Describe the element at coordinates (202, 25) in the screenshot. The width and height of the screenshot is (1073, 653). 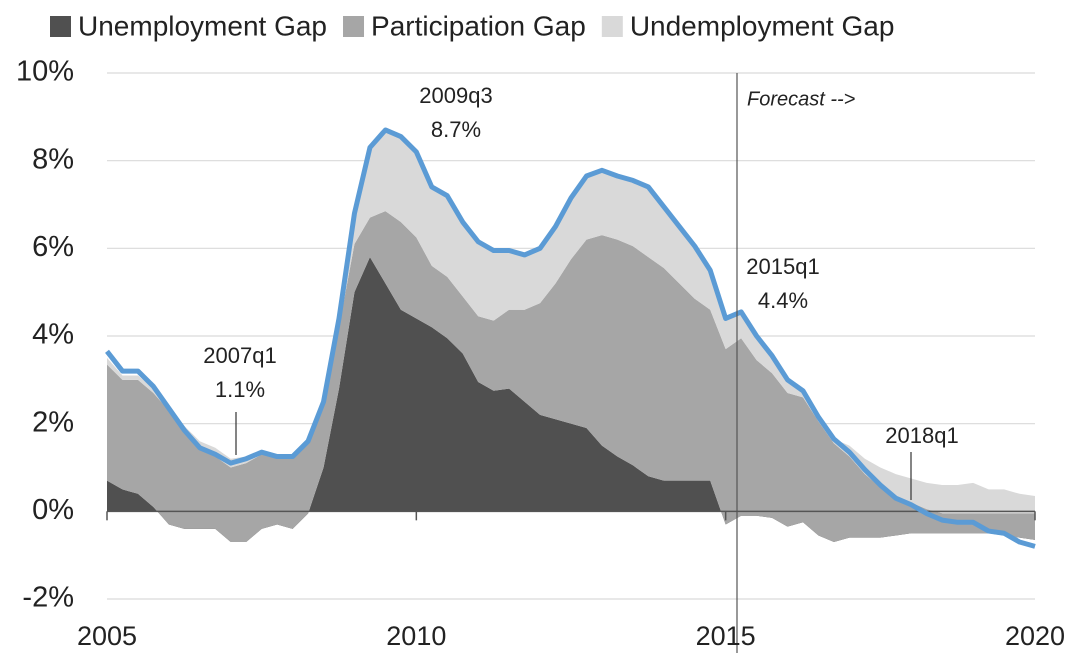
I see `legend-label: Unemployment Gap` at that location.